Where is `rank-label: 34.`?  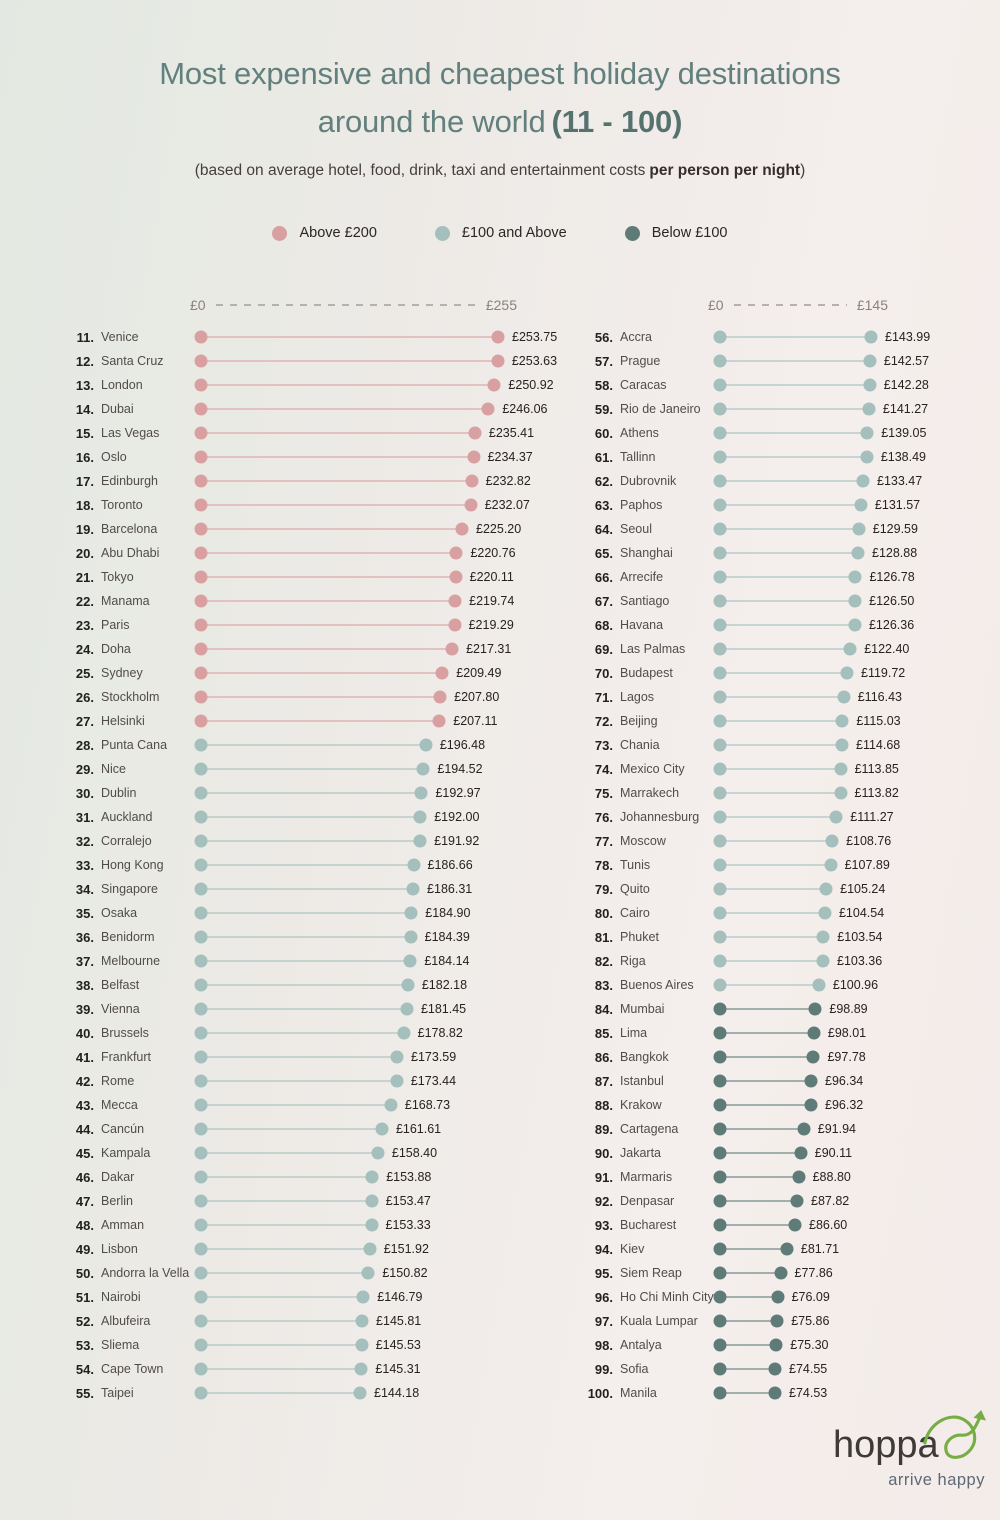
rank-label: 34. is located at coordinates (84, 889).